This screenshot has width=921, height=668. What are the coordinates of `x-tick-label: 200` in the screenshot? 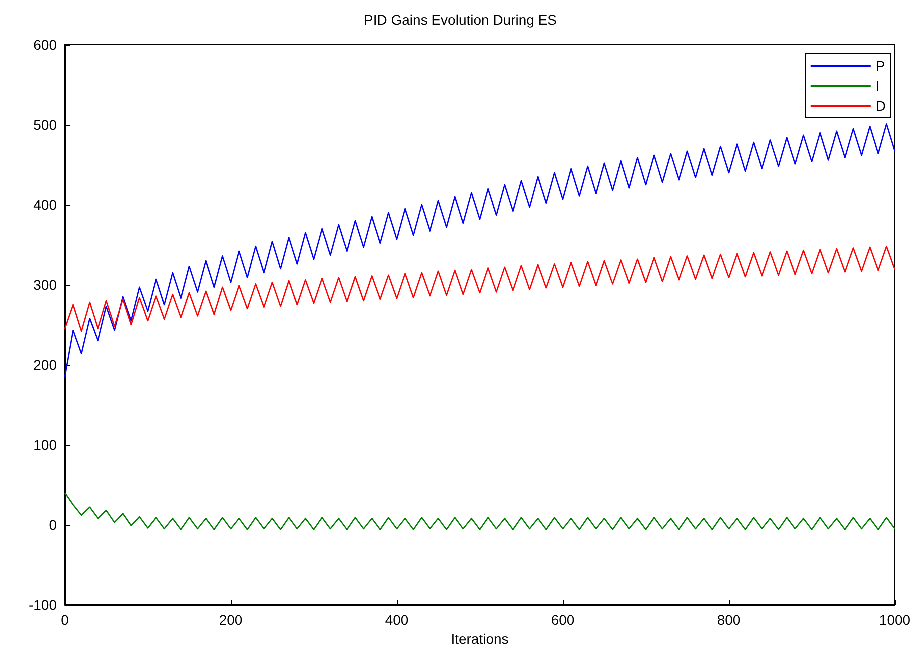 It's located at (231, 620).